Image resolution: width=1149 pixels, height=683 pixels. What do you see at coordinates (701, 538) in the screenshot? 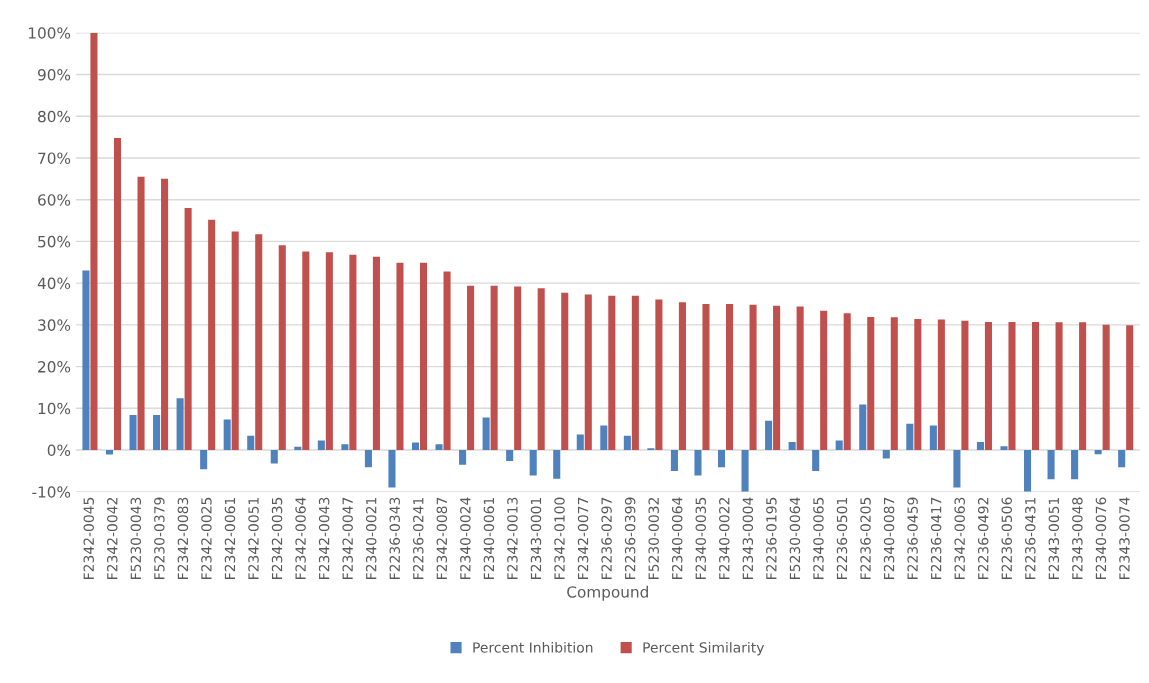
I see `x-tick-label: F2340-0035` at bounding box center [701, 538].